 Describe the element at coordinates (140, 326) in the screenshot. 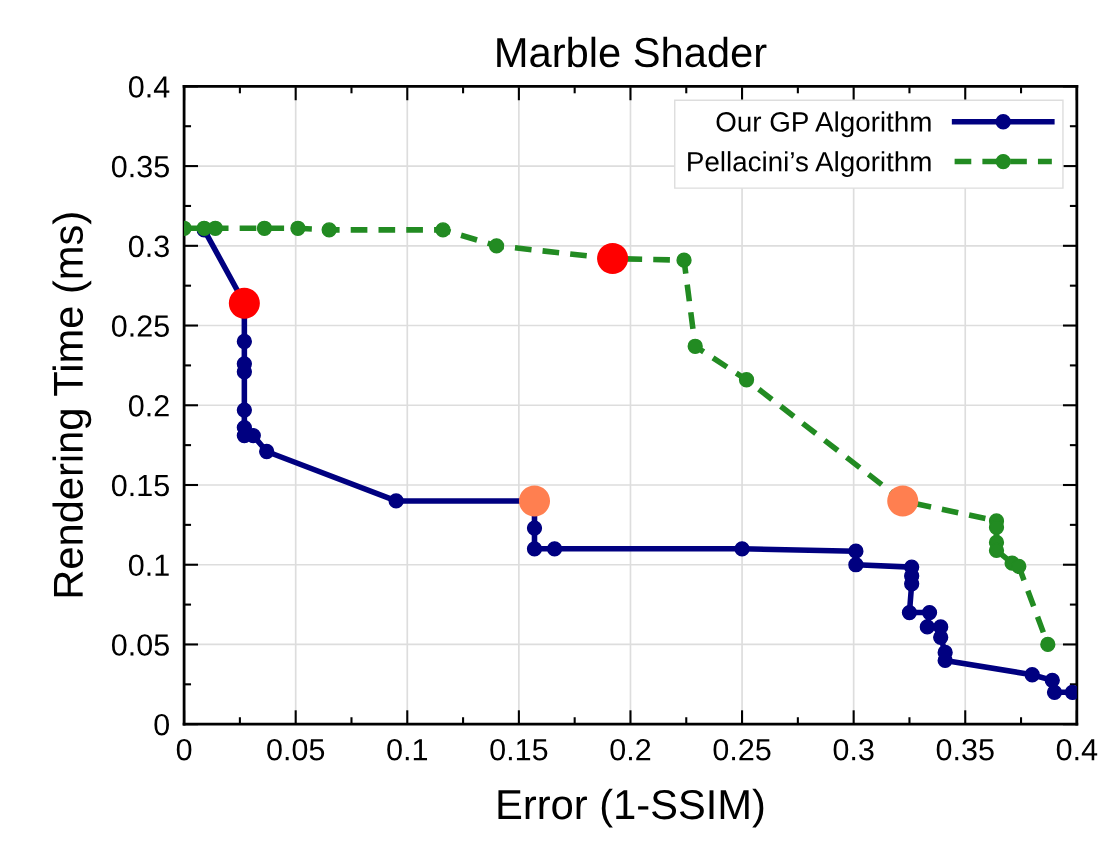

I see `y-tick-label: 0.25` at that location.